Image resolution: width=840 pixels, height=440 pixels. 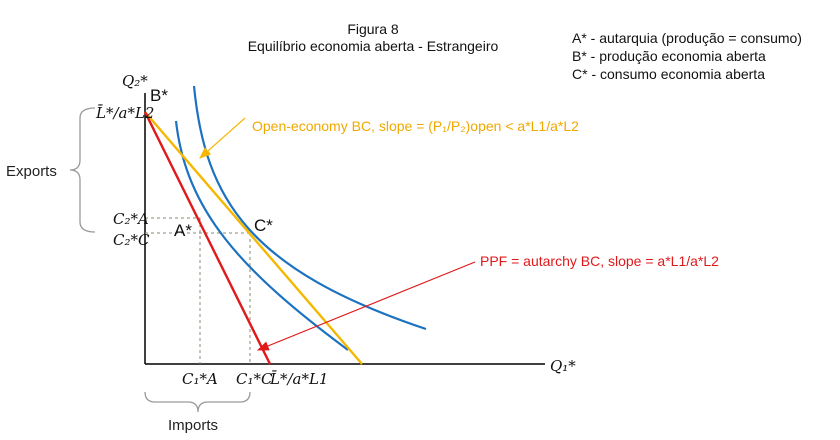 What do you see at coordinates (131, 240) in the screenshot?
I see `y-tick-c2c: C₂*C` at bounding box center [131, 240].